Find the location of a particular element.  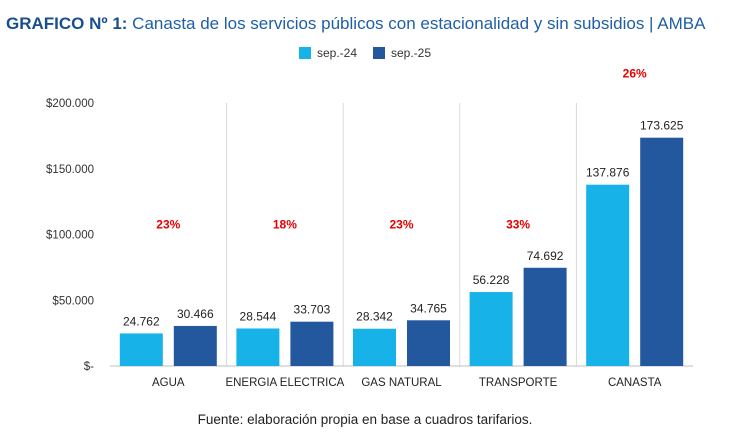

chart-legend: sep.-24 sep.-25 is located at coordinates (365, 53).